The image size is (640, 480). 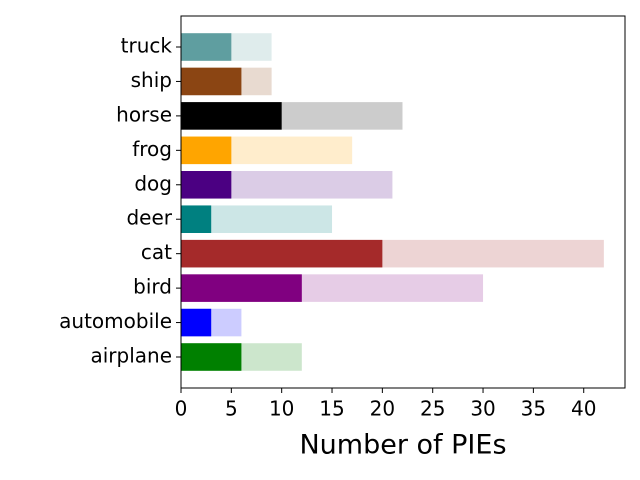 What do you see at coordinates (402, 445) in the screenshot?
I see `x-axis-label: Number of PIEs` at bounding box center [402, 445].